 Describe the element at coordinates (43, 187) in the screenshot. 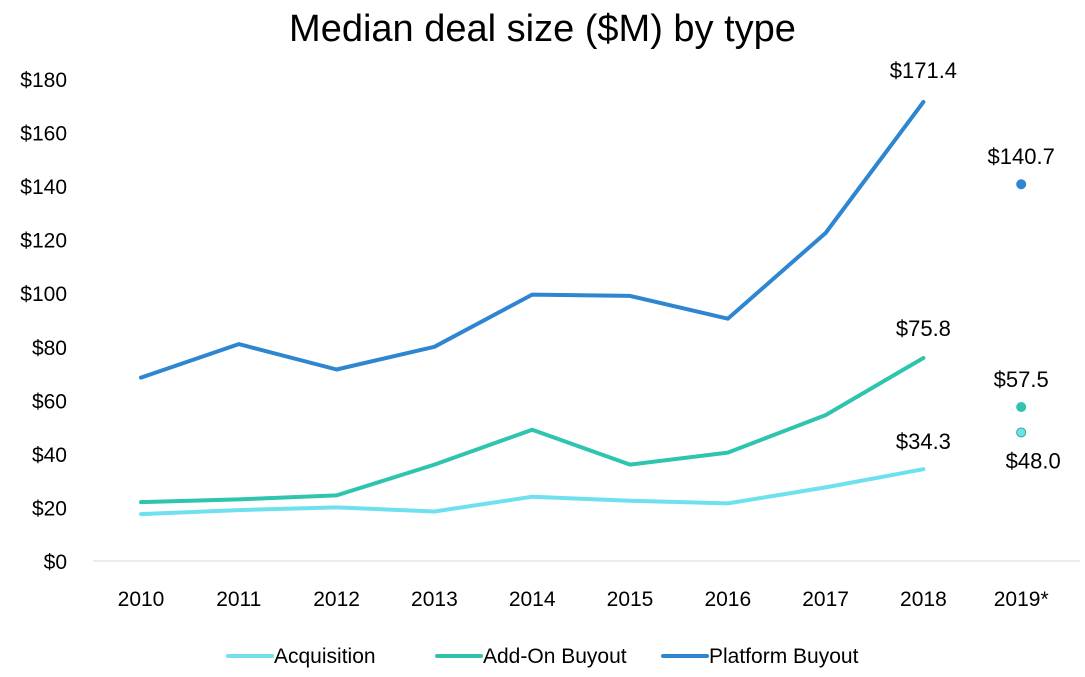

I see `y-tick-label: $140` at that location.